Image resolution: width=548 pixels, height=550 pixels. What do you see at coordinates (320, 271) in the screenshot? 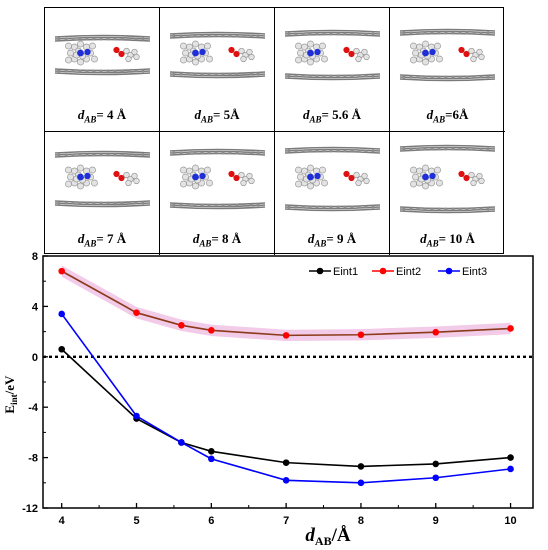
I see `legend-marker` at bounding box center [320, 271].